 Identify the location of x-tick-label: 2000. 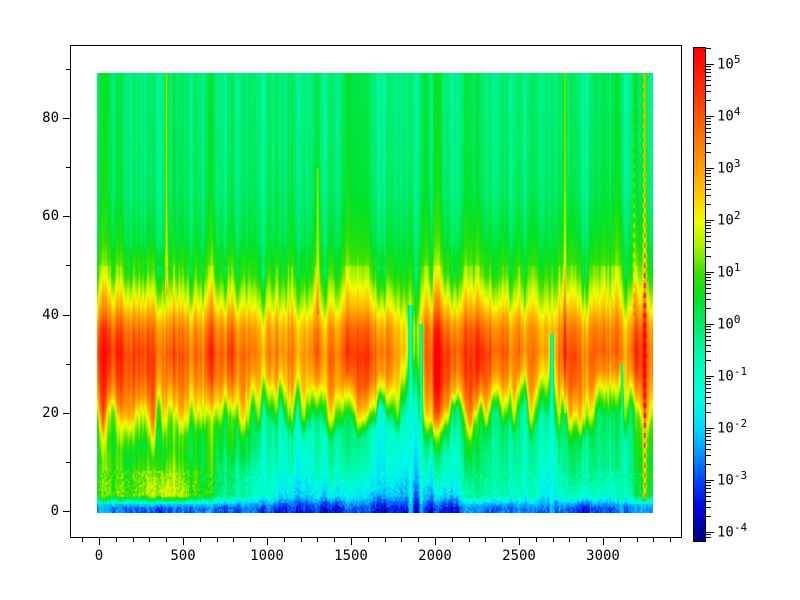
(435, 556).